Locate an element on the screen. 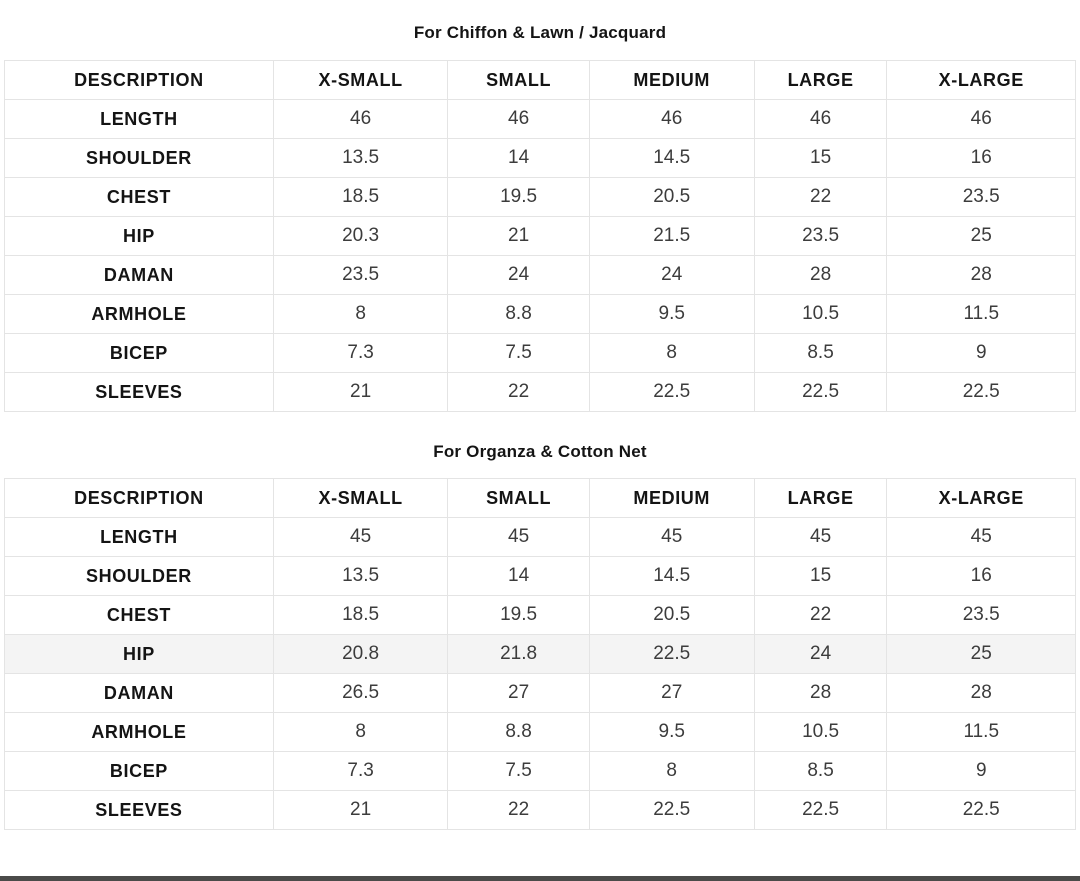  cell-value: 21.8 is located at coordinates (518, 654).